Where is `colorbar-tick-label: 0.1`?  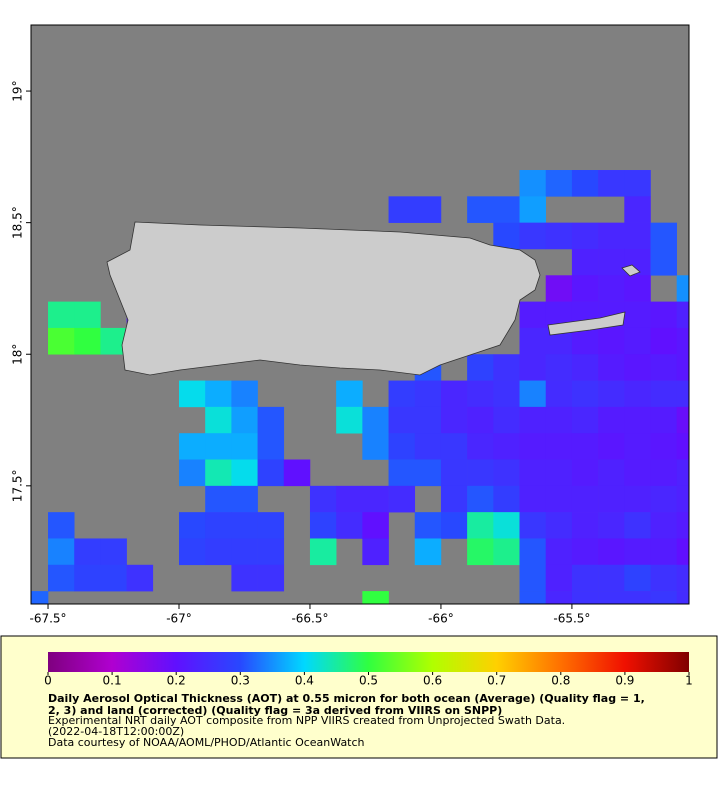
colorbar-tick-label: 0.1 is located at coordinates (112, 681).